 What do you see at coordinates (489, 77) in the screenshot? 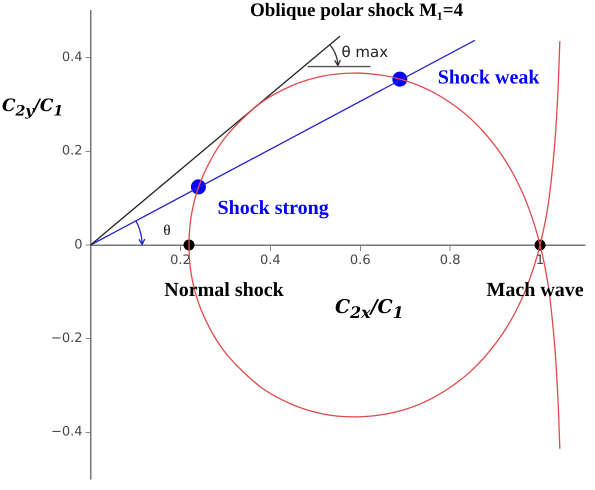
I see `annotation: Shock weak` at bounding box center [489, 77].